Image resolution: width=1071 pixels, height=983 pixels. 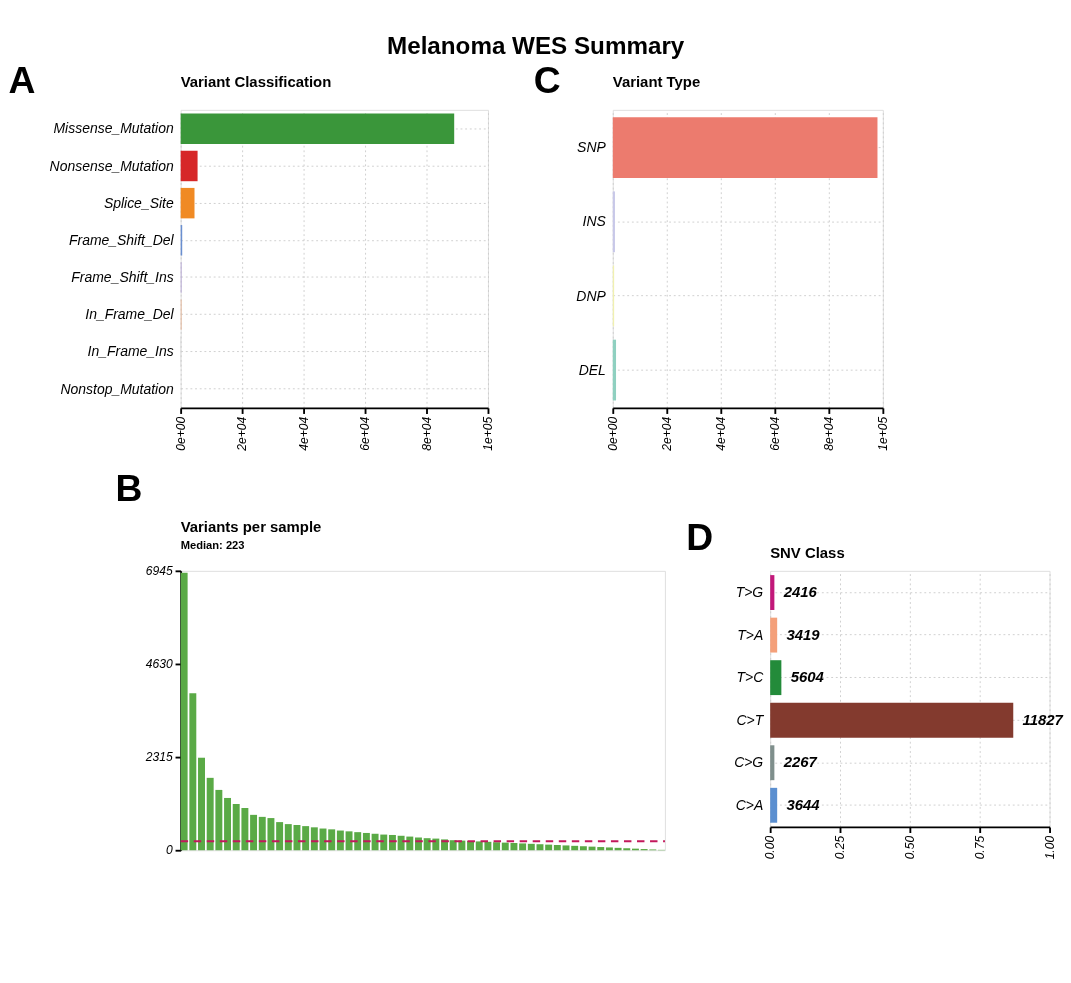 What do you see at coordinates (121, 239) in the screenshot?
I see `y-tick-label: Frame_Shift_Del` at bounding box center [121, 239].